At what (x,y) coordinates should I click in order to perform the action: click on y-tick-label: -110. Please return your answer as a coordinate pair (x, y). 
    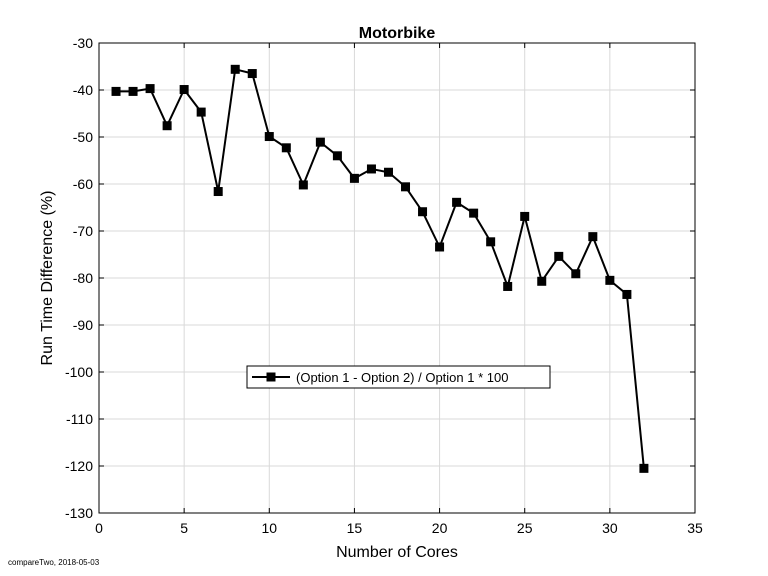
    Looking at the image, I should click on (79, 419).